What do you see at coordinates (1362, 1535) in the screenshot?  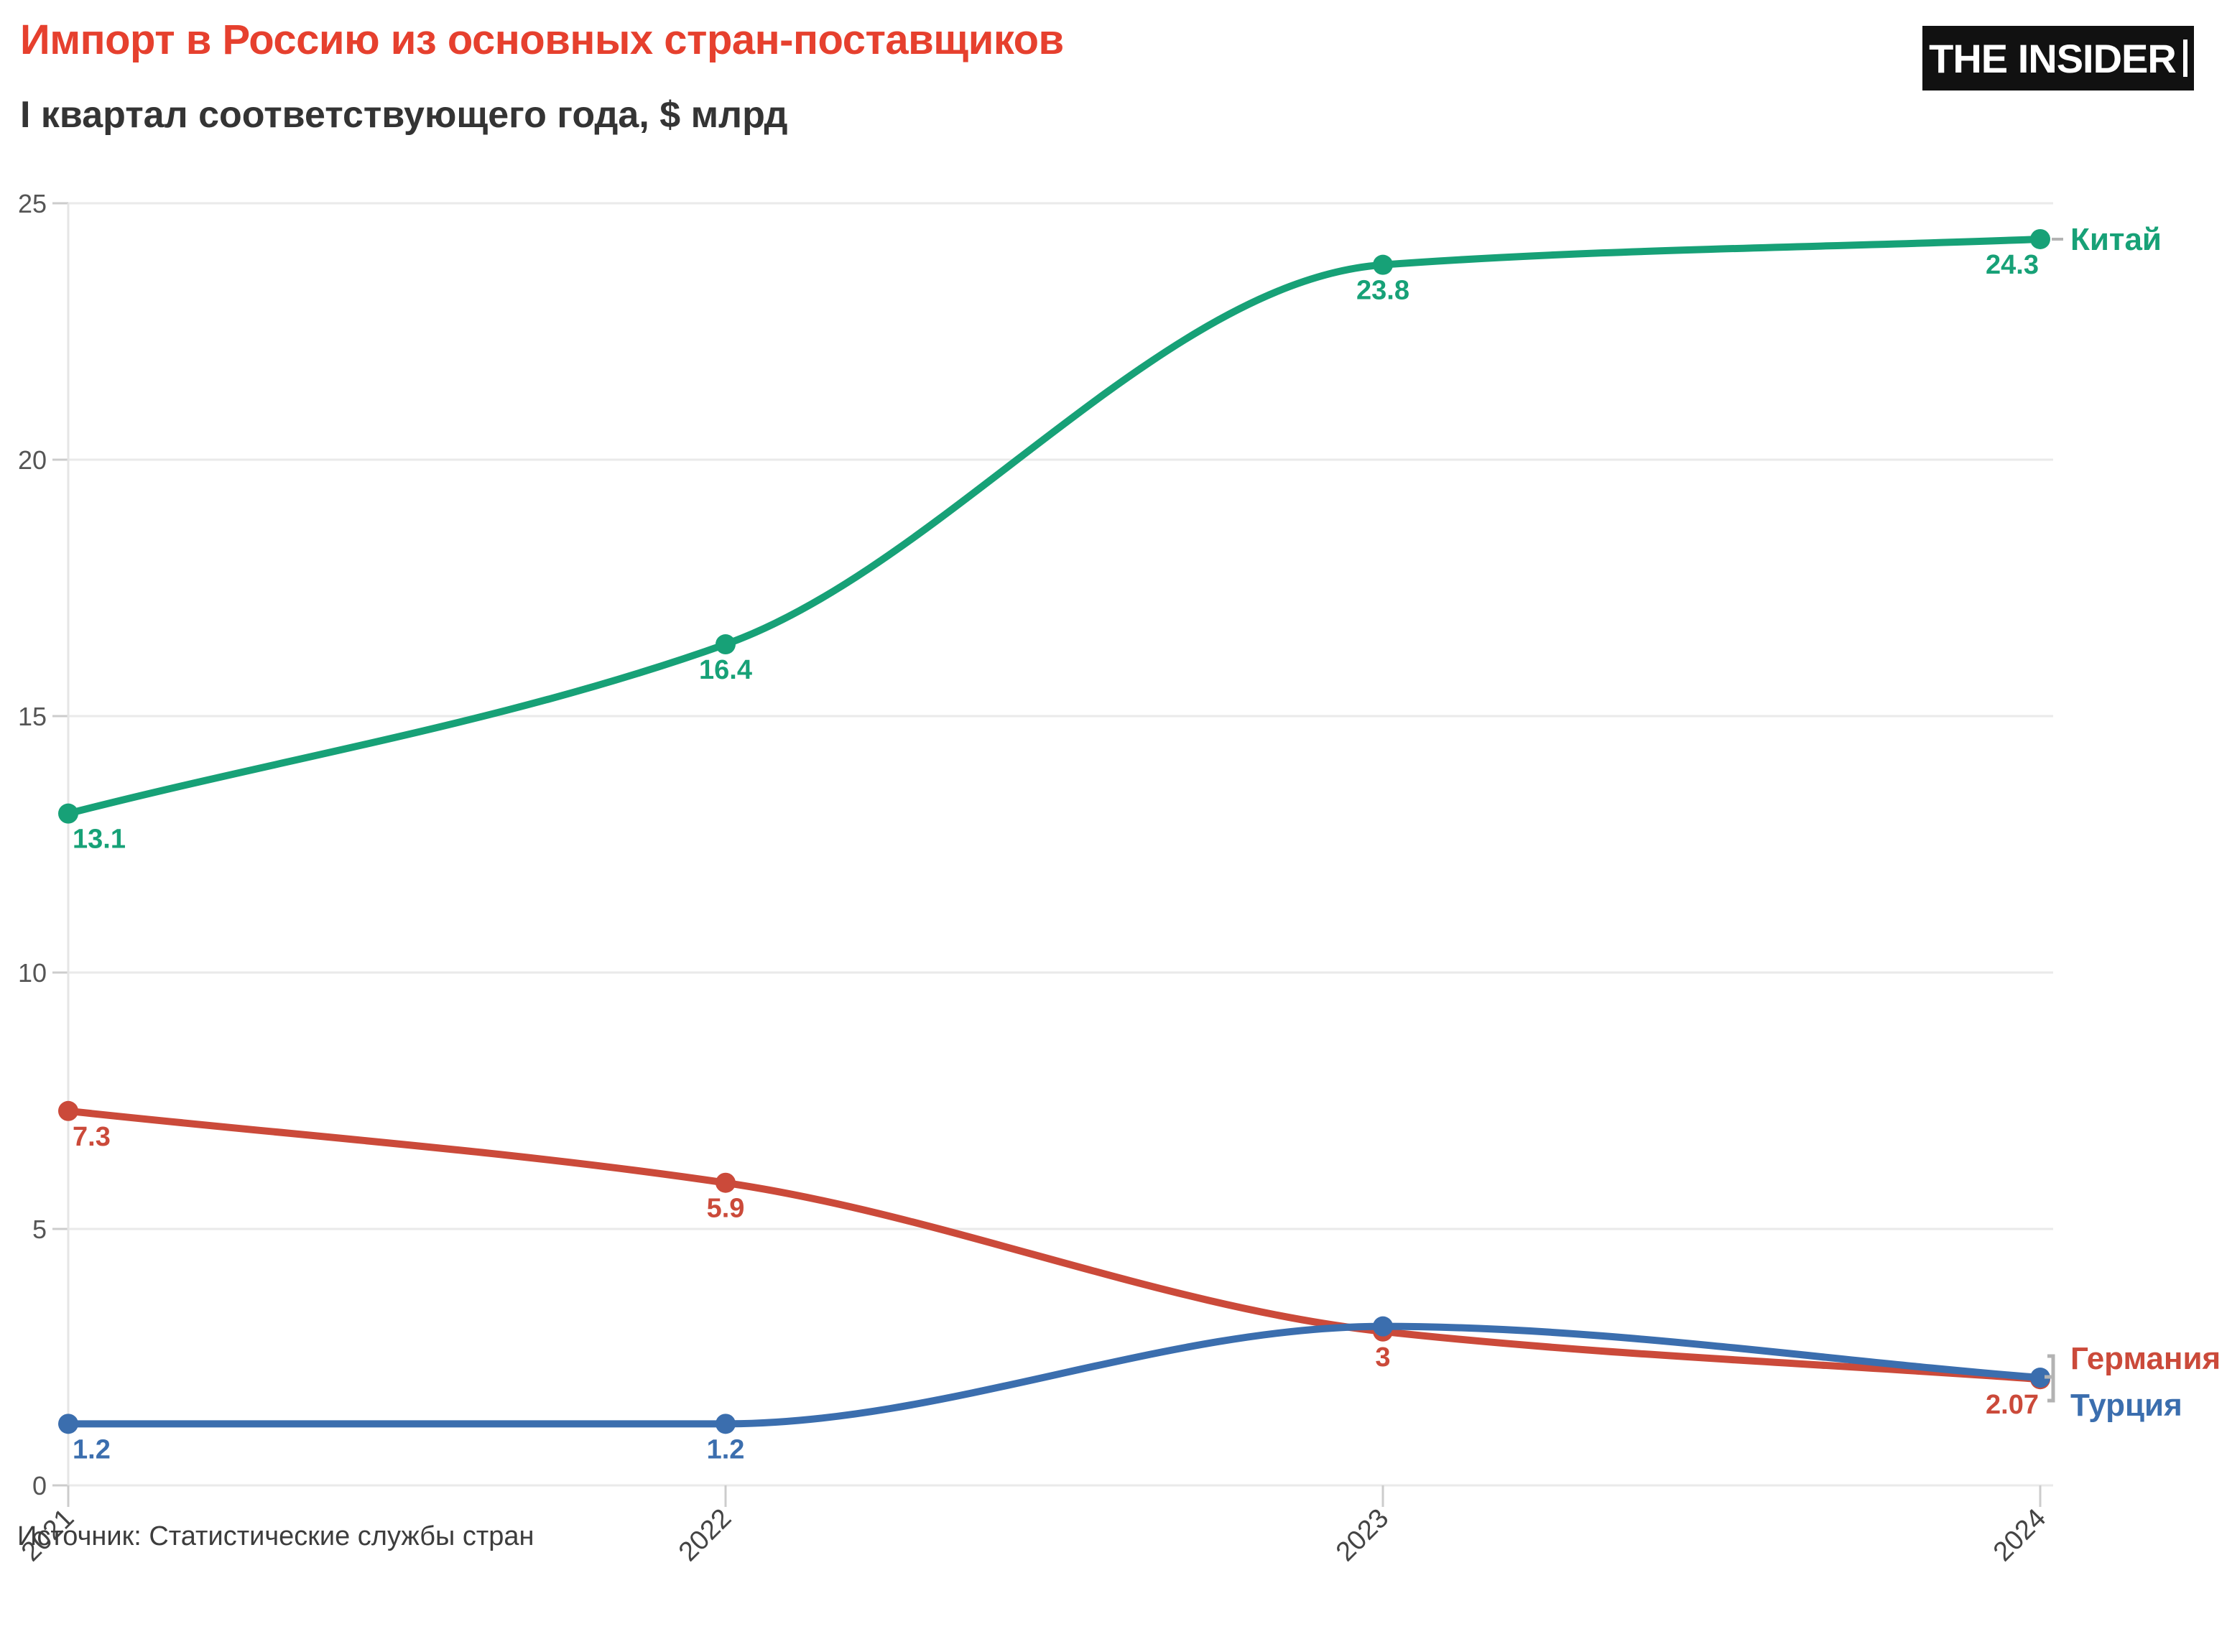 I see `x-axis-label: 2023` at bounding box center [1362, 1535].